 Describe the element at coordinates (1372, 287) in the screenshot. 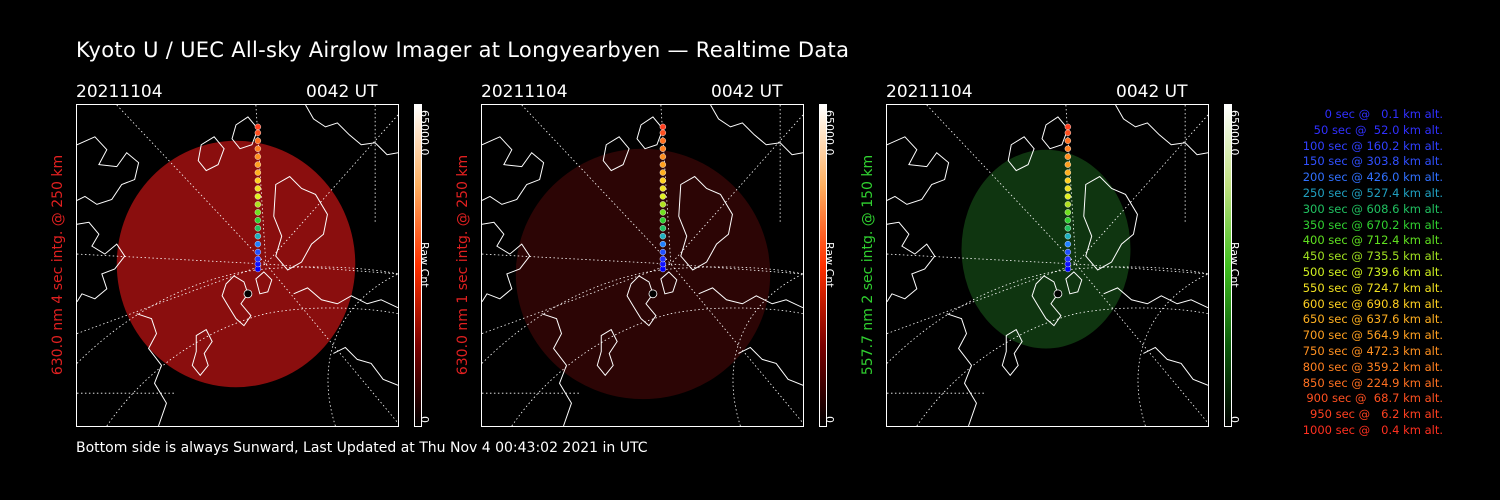

I see `legend-entry: 550 sec @ 724.7 km alt.` at that location.